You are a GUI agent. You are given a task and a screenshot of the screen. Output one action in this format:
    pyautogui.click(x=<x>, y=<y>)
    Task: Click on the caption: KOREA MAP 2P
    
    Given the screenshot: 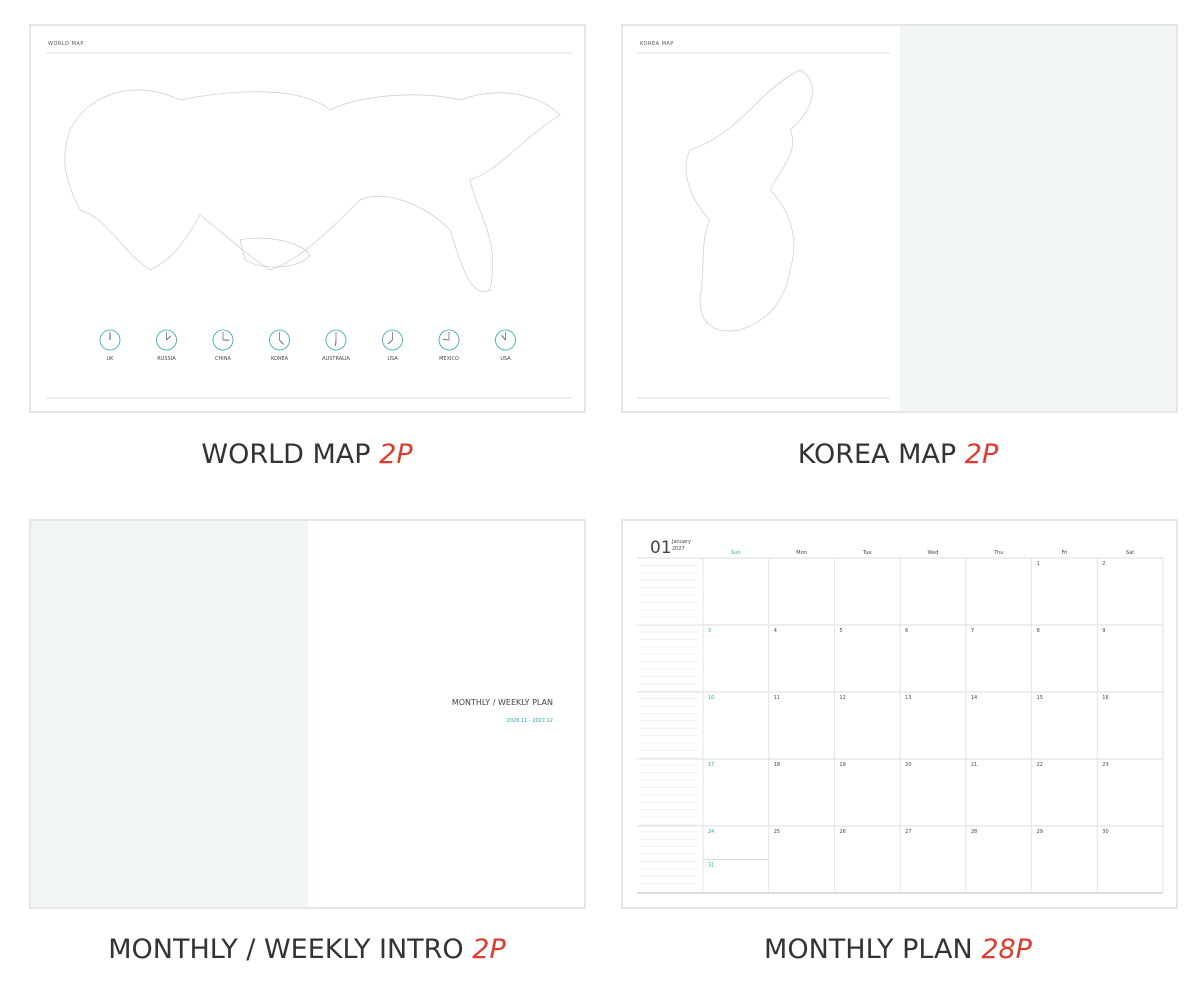 What is the action you would take?
    pyautogui.click(x=898, y=454)
    